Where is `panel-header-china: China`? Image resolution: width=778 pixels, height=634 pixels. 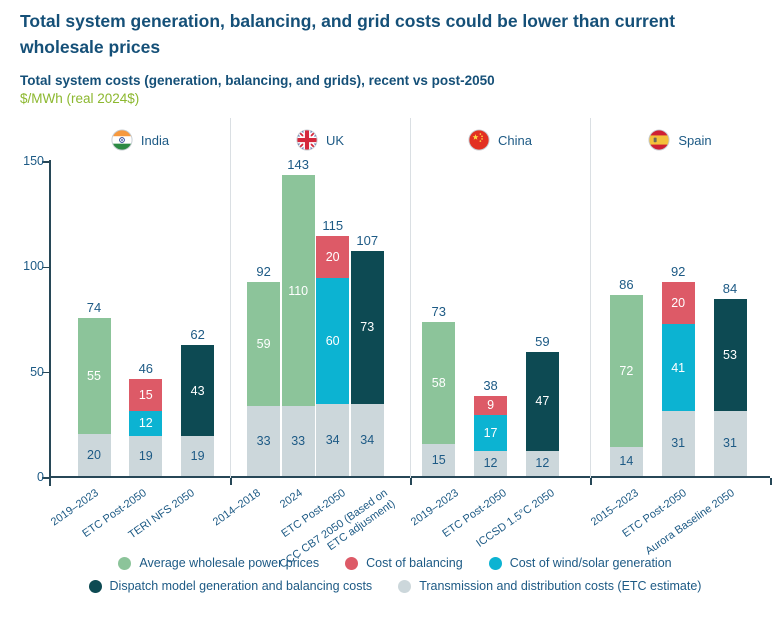
panel-header-china: China is located at coordinates (500, 140).